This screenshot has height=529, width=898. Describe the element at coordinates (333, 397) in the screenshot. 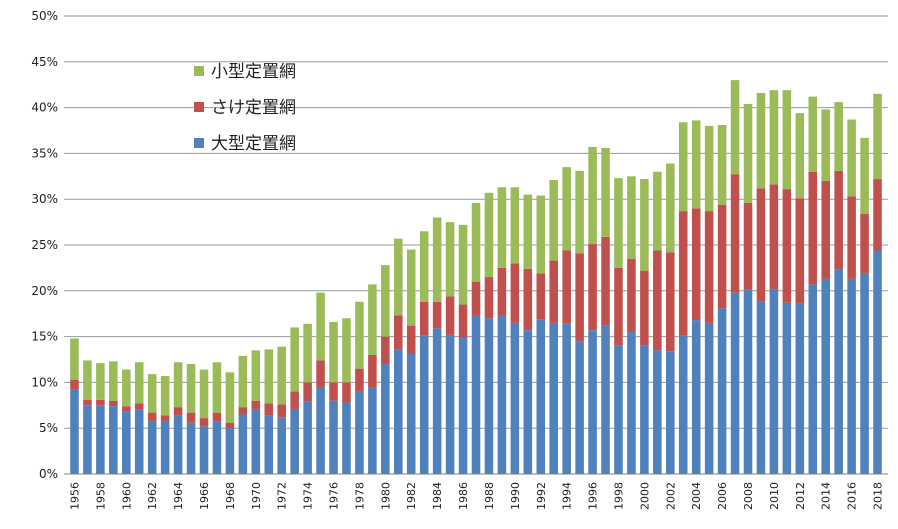

I see `bar-group-1976` at that location.